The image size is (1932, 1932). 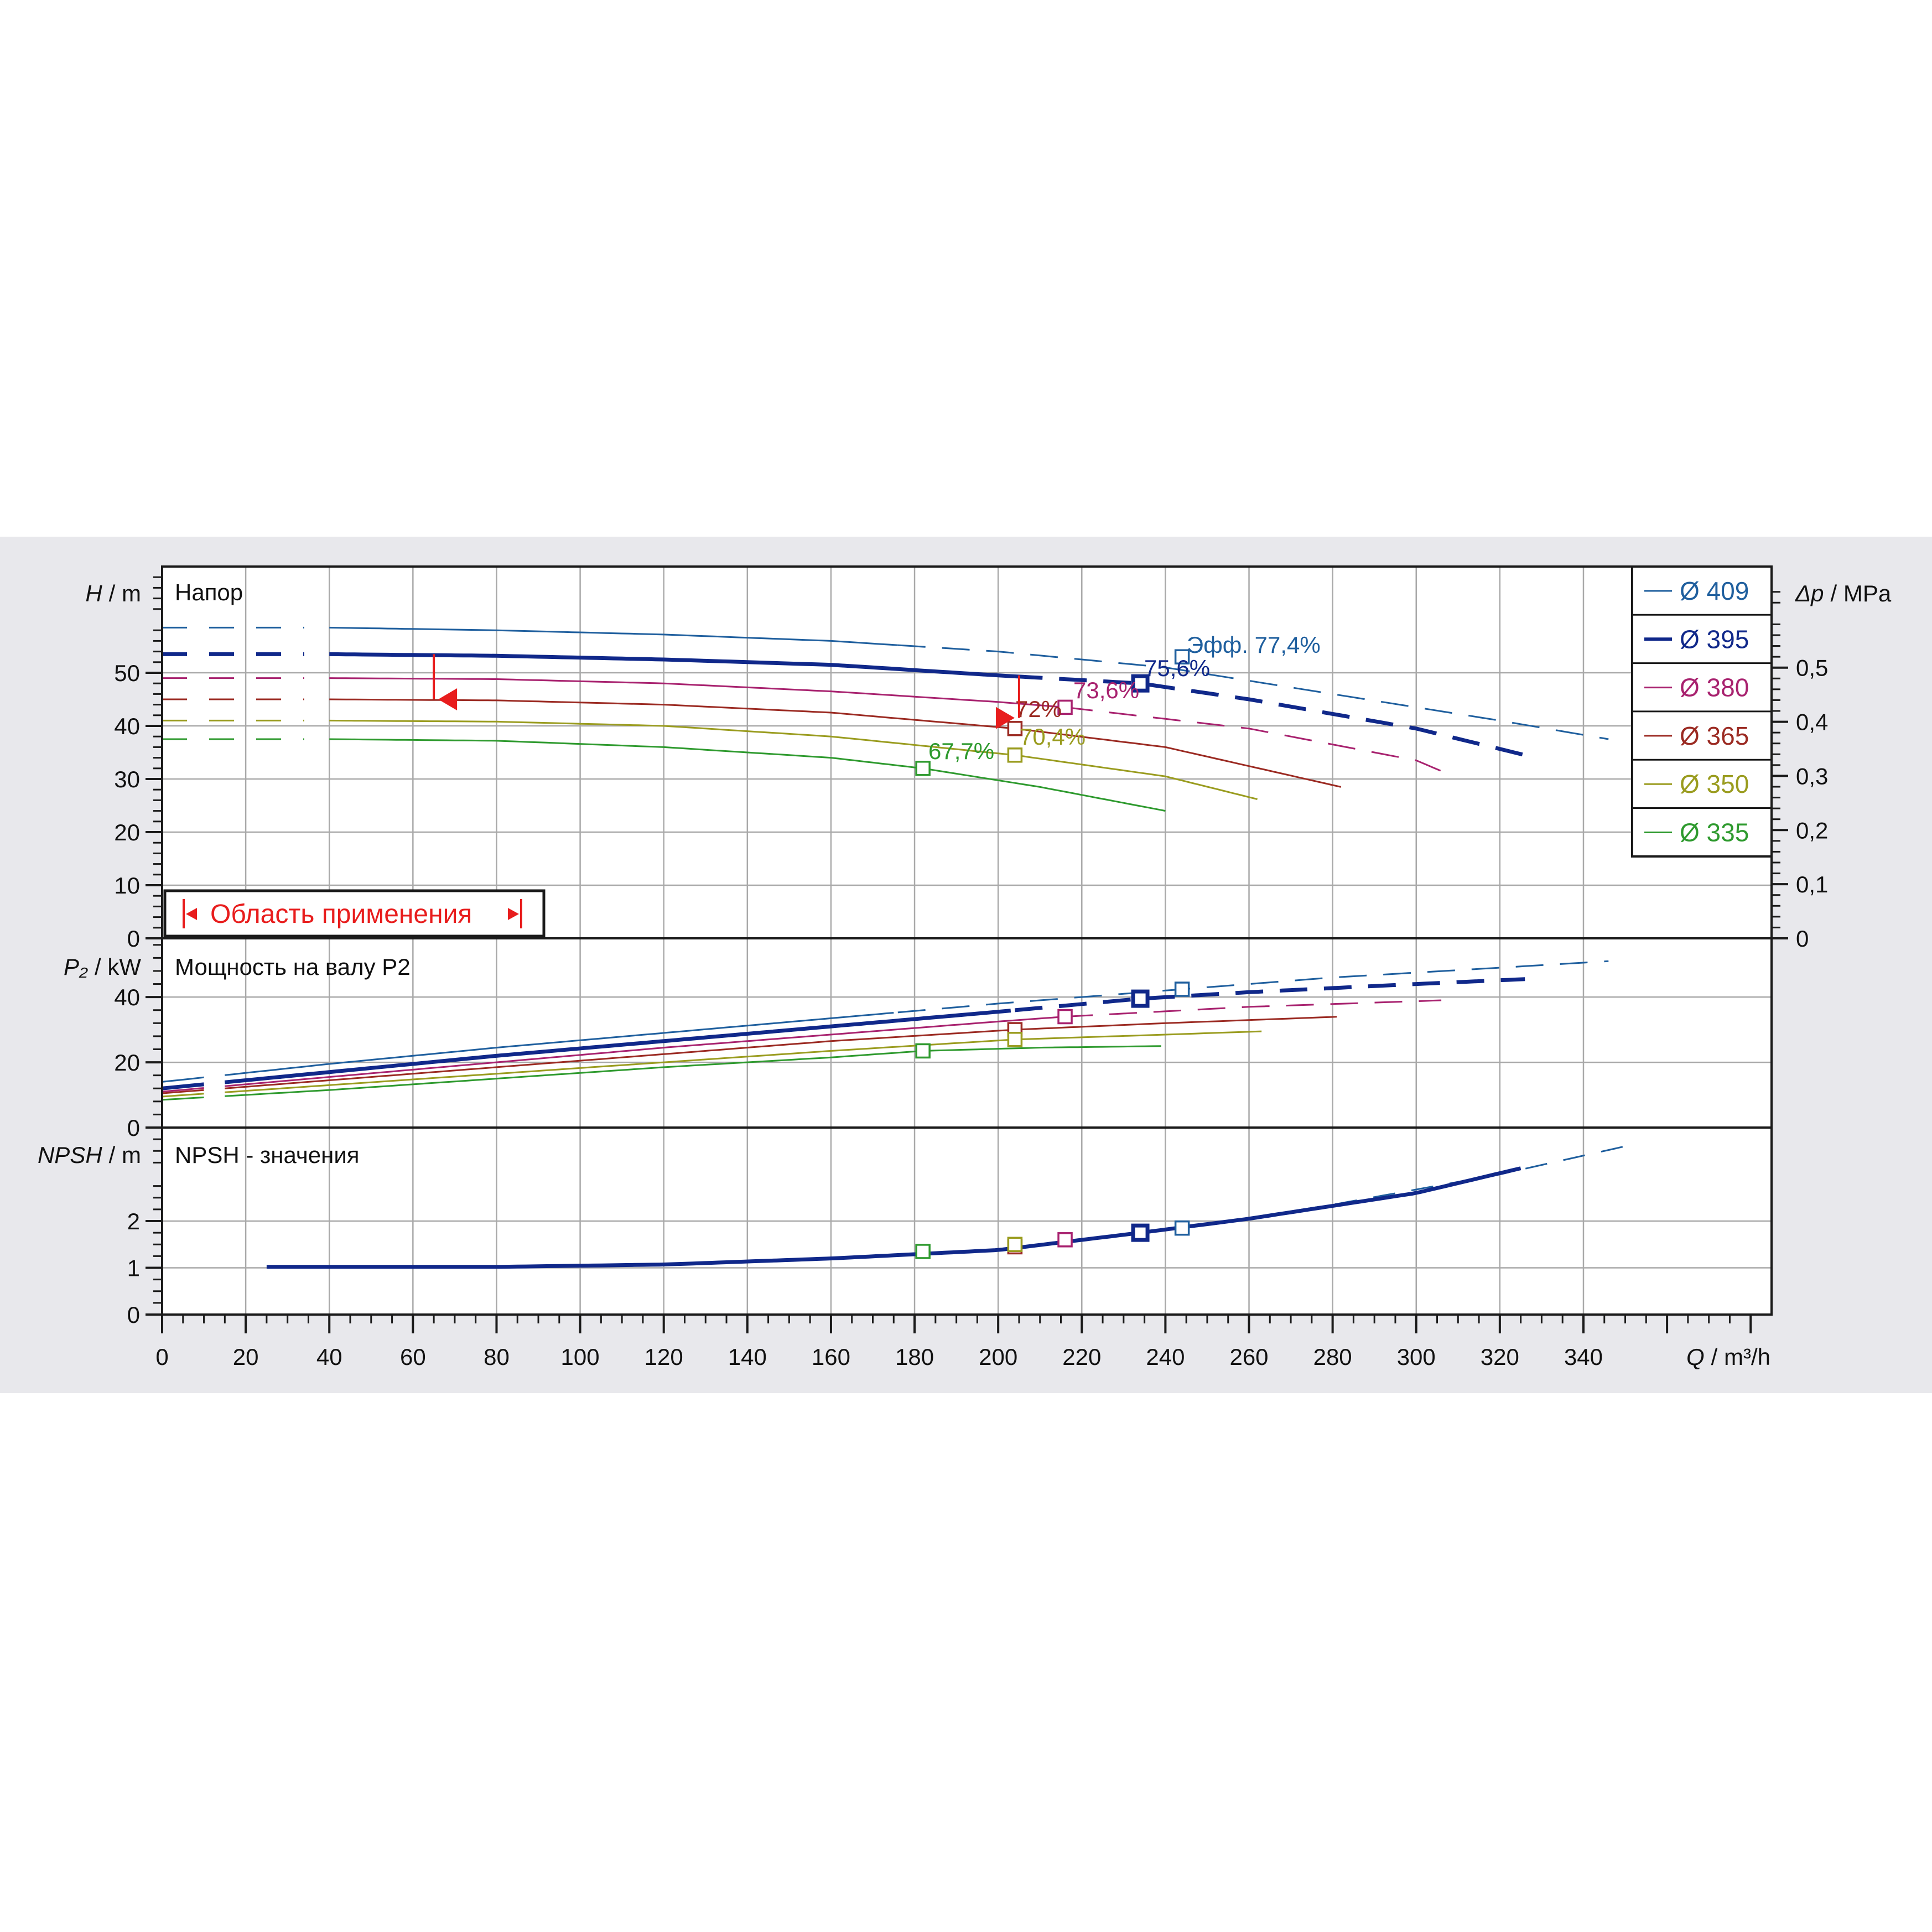 What do you see at coordinates (1714, 591) in the screenshot?
I see `legend-label-409: Ø 409` at bounding box center [1714, 591].